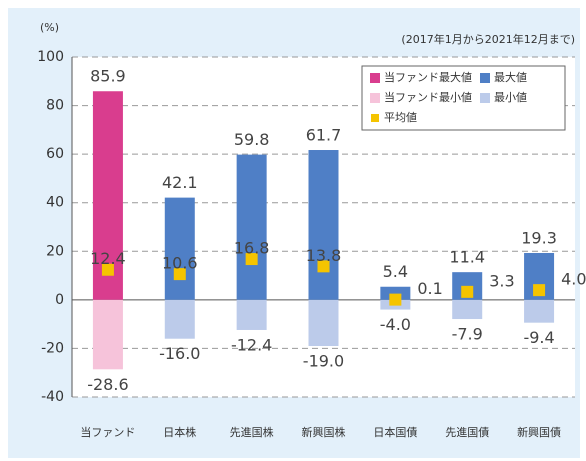  Describe the element at coordinates (179, 353) in the screenshot. I see `data-label: -16.0` at that location.